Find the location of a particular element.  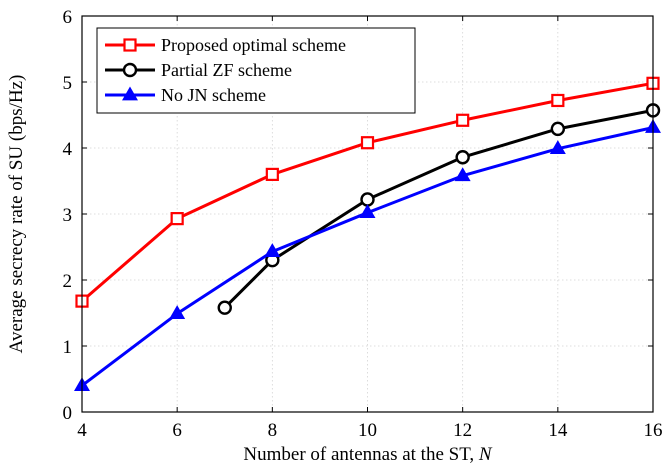

y-tick-label: 5 is located at coordinates (68, 83).